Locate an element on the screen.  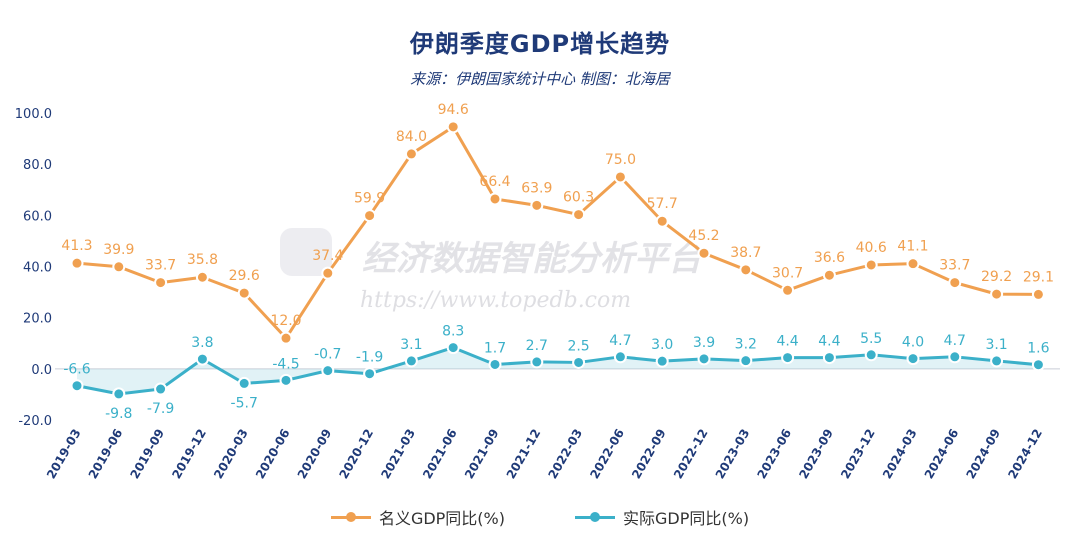
nominal-data-label: 40.6 is located at coordinates (871, 248).